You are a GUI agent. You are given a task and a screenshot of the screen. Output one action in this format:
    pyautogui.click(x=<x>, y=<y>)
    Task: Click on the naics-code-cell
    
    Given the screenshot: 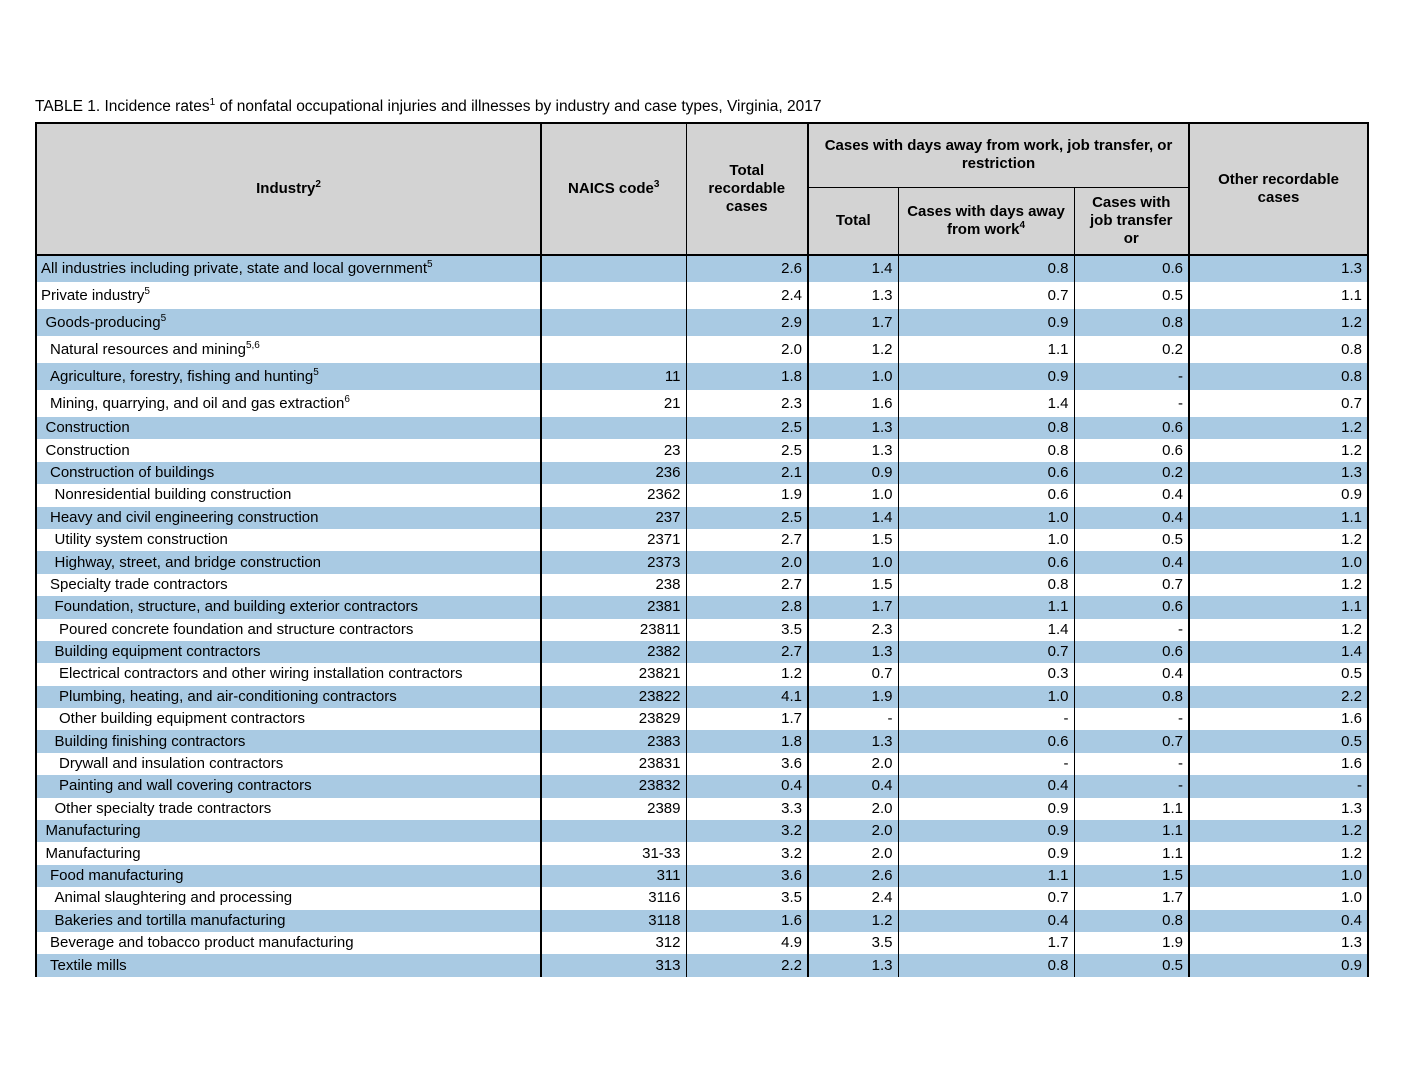 What is the action you would take?
    pyautogui.click(x=613, y=428)
    